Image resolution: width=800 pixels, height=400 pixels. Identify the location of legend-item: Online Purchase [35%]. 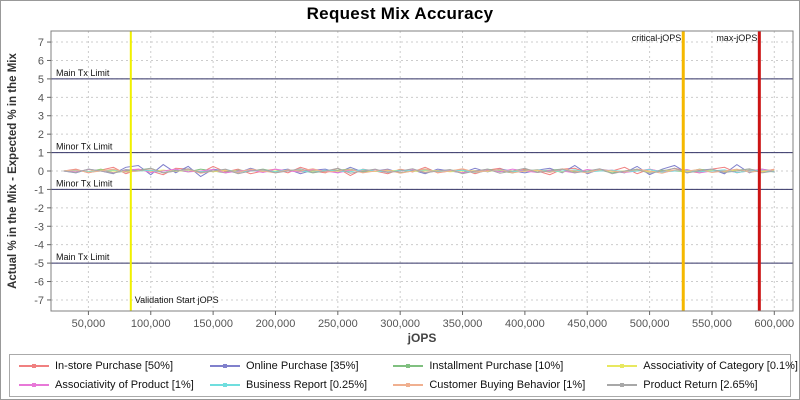
(300, 366).